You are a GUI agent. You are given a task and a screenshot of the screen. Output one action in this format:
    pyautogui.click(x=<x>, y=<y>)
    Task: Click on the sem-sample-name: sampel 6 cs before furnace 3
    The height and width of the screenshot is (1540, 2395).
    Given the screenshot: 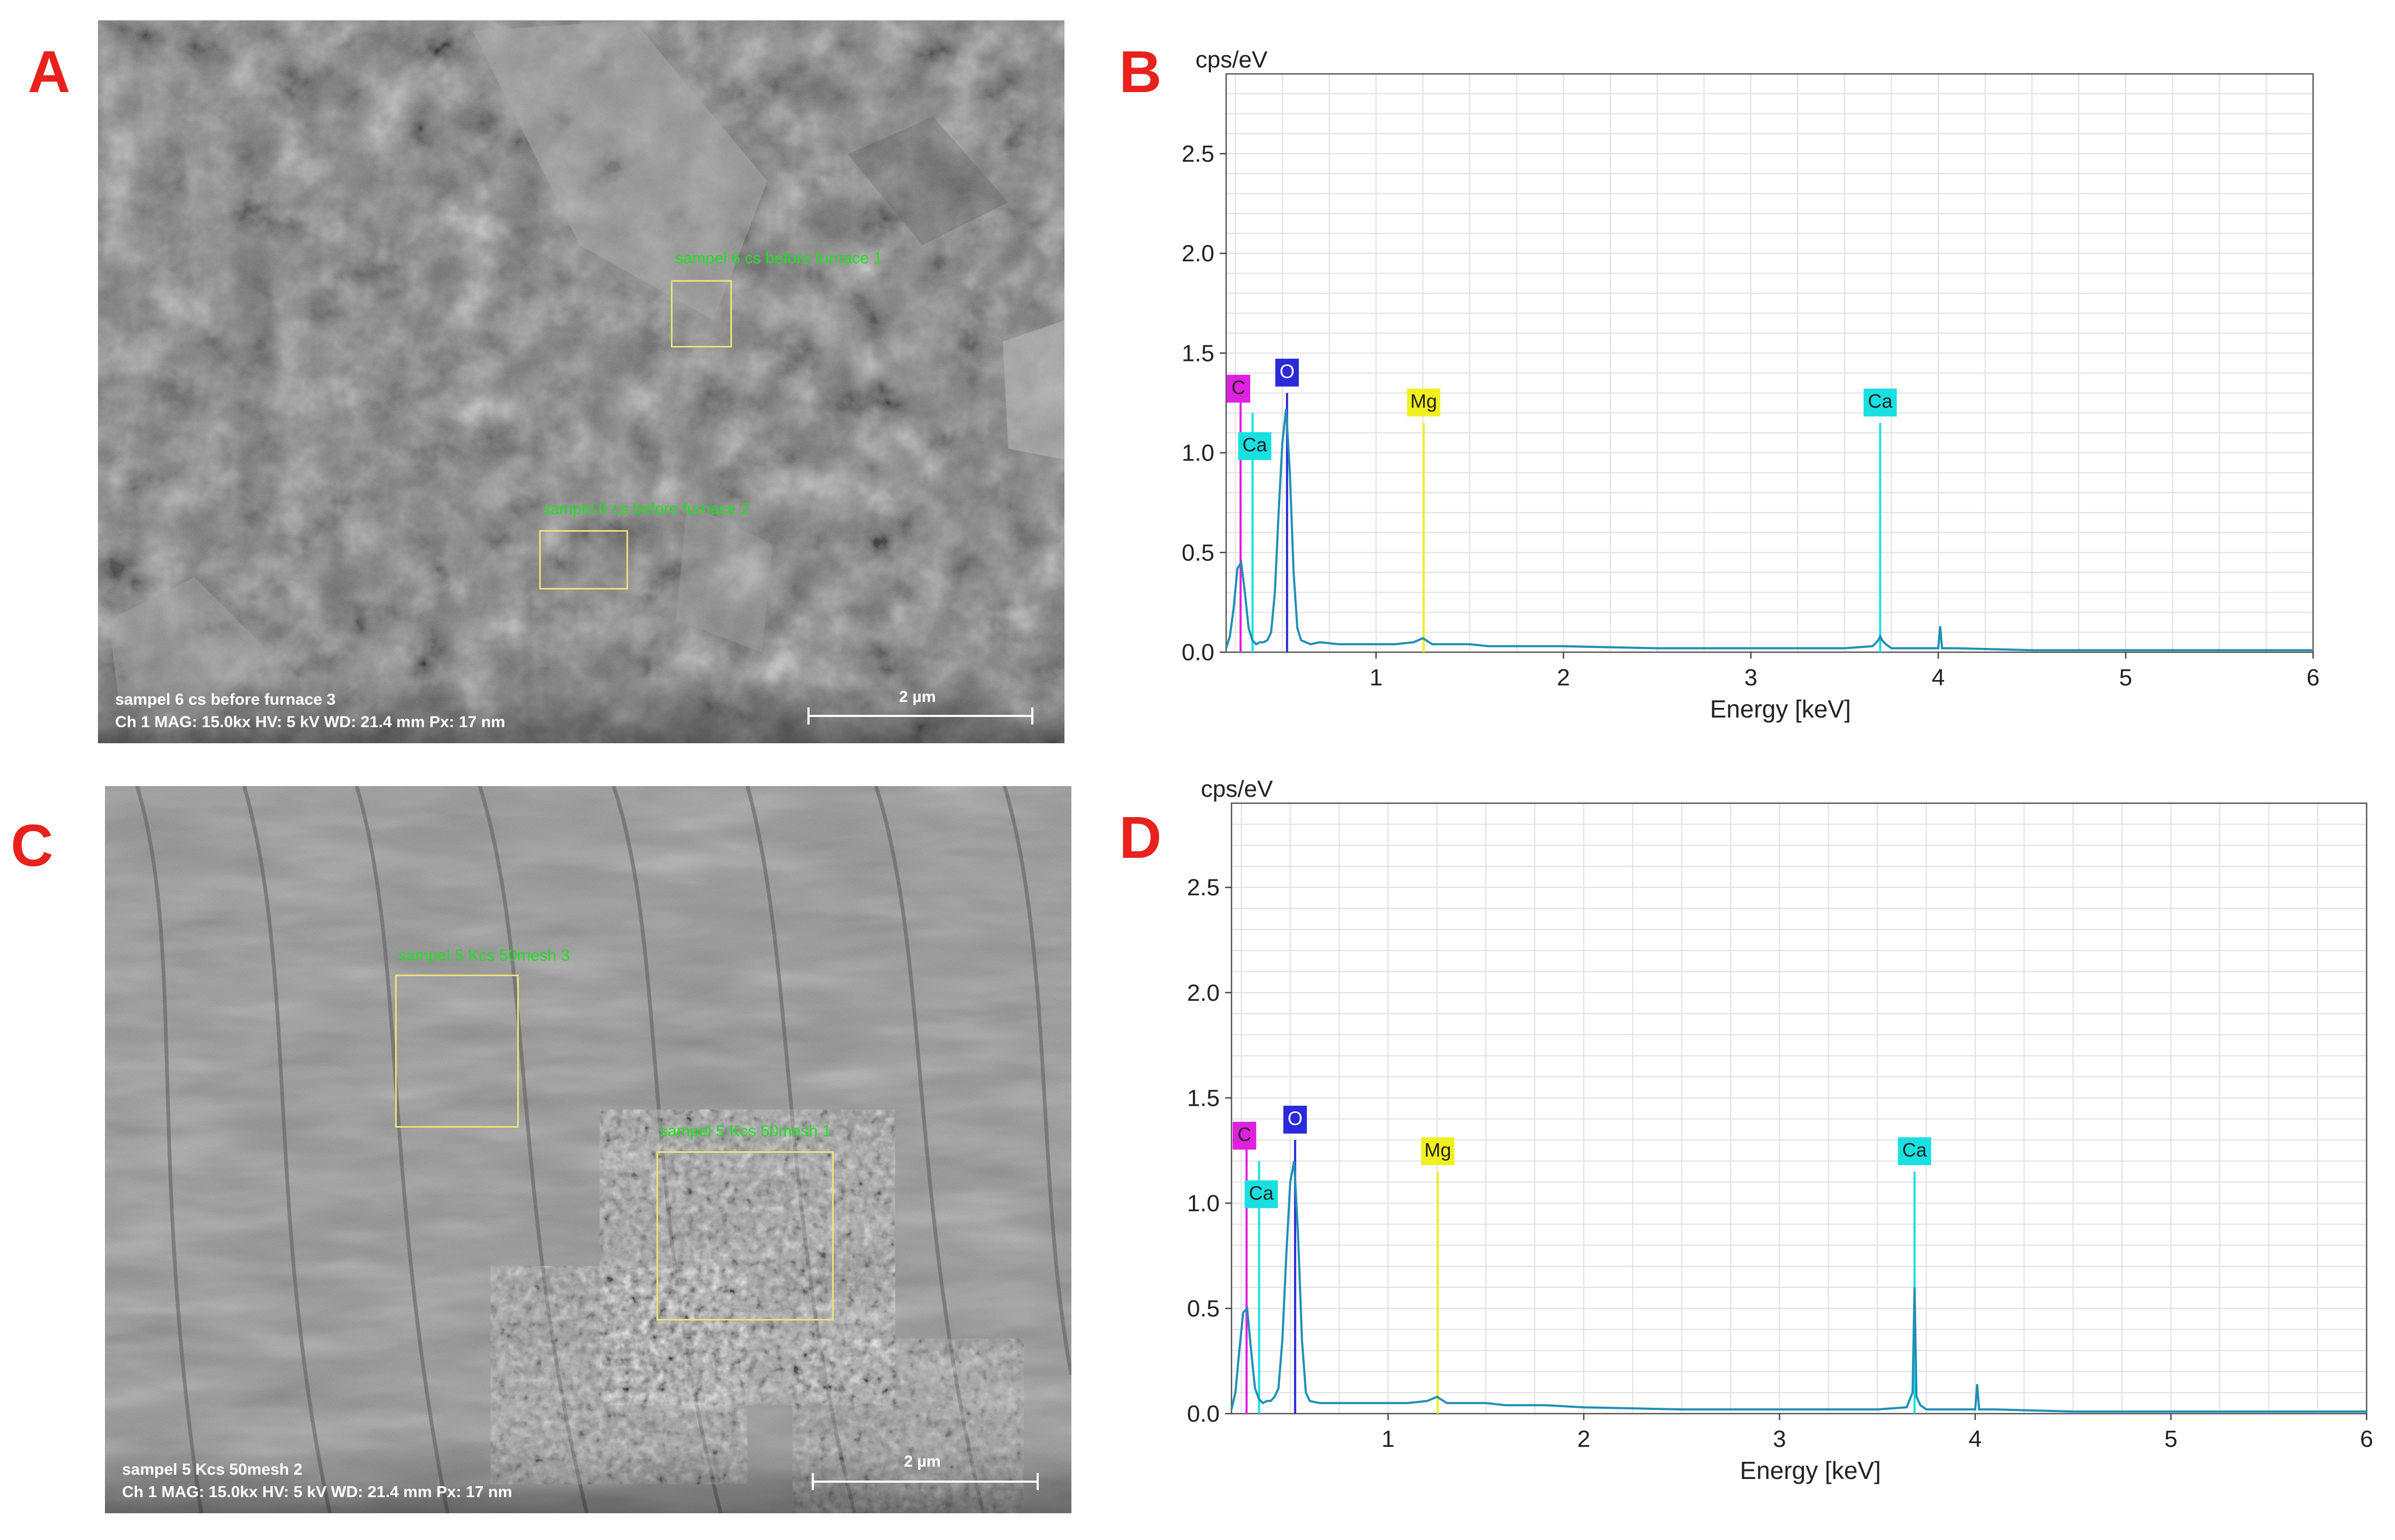 What is the action you would take?
    pyautogui.click(x=225, y=699)
    